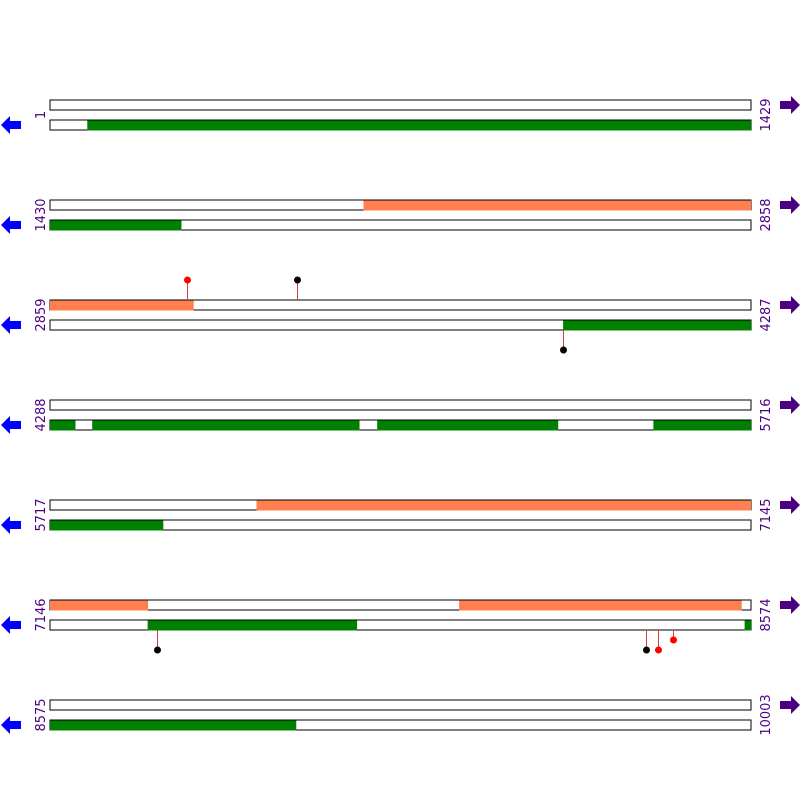 This screenshot has height=800, width=800. What do you see at coordinates (400, 715) in the screenshot?
I see `sequence-row: 8575 10003` at bounding box center [400, 715].